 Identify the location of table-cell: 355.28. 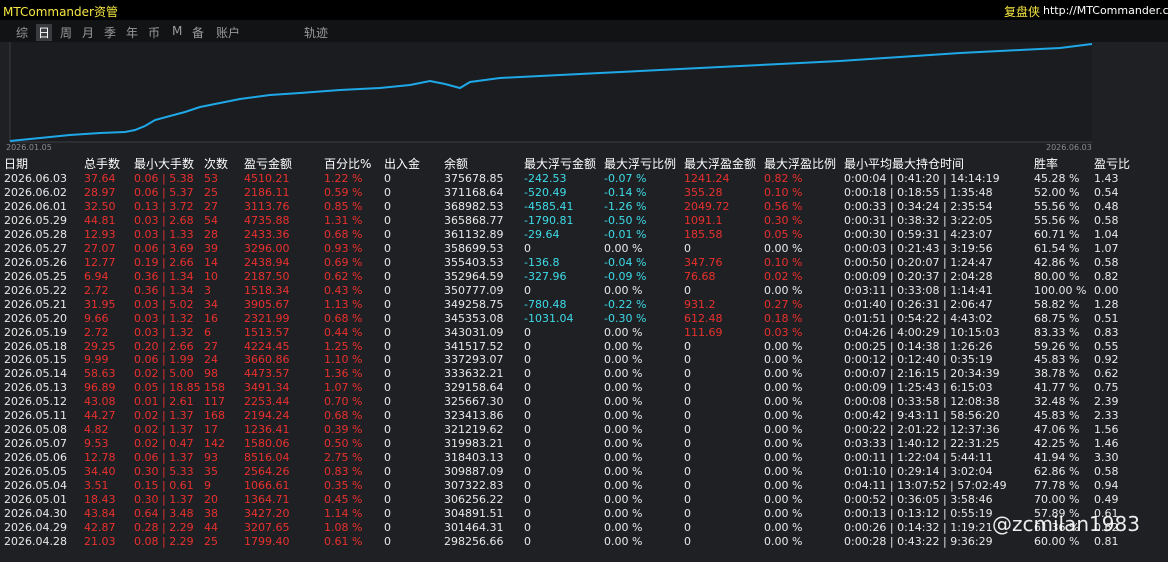
(703, 192).